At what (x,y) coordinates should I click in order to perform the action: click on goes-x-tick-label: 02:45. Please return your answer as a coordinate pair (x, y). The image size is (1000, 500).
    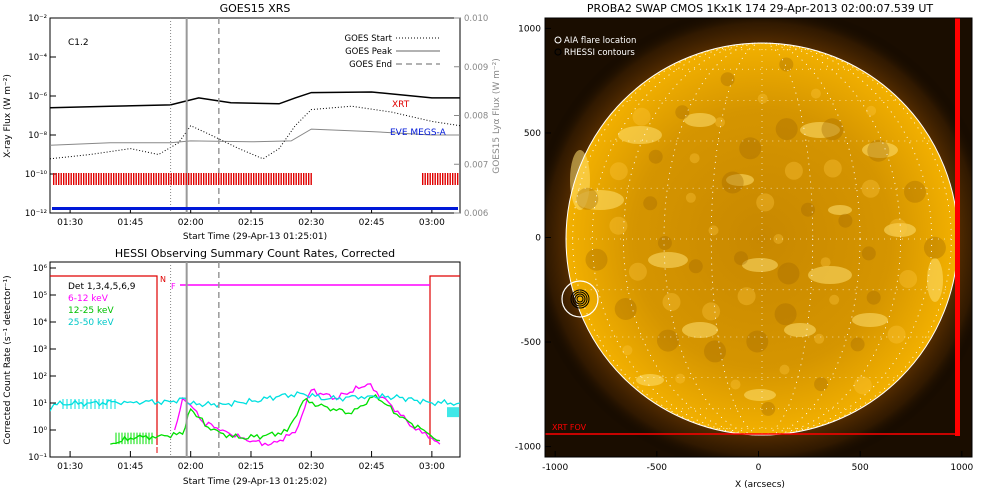
    Looking at the image, I should click on (372, 223).